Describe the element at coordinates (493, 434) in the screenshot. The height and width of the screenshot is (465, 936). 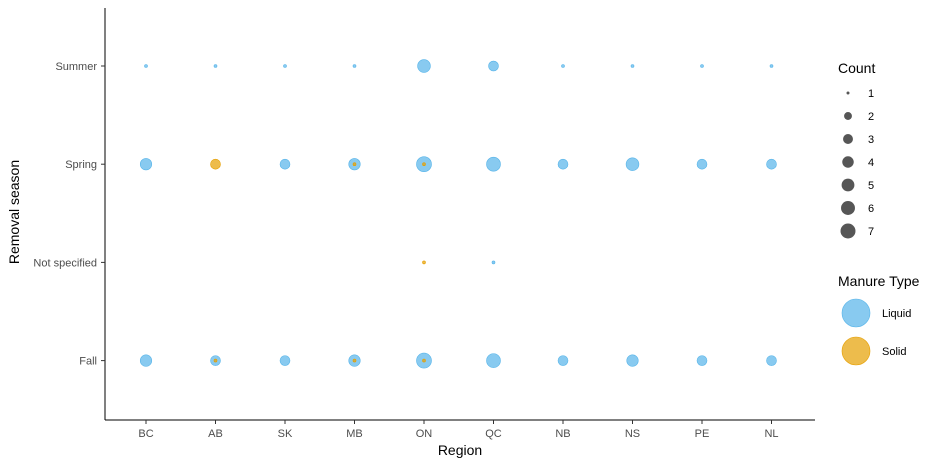
I see `x-tick-label: QC` at that location.